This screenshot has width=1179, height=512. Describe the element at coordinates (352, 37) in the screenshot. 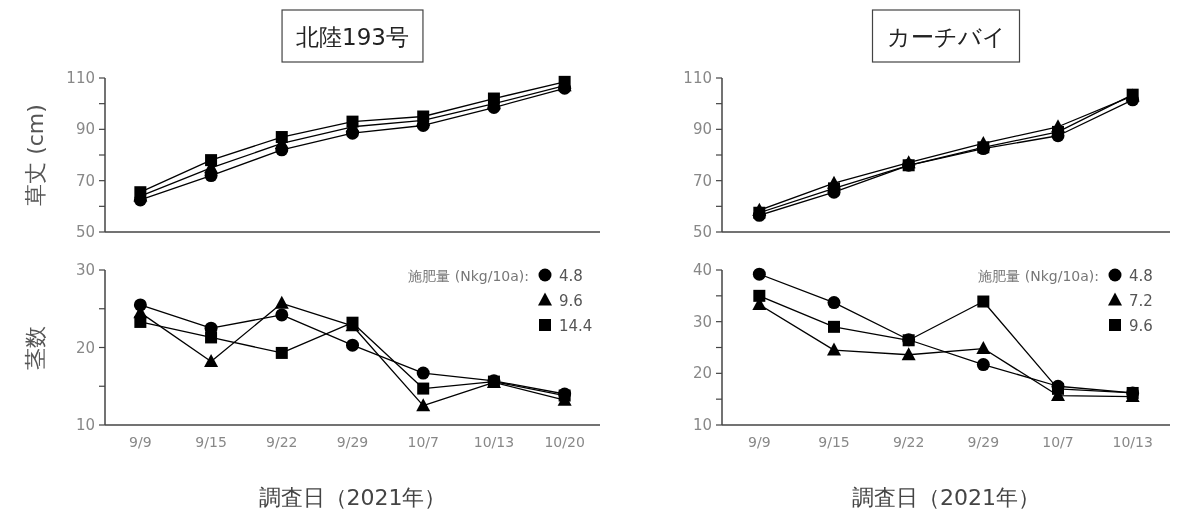

I see `chart-title: 北陸193号` at that location.